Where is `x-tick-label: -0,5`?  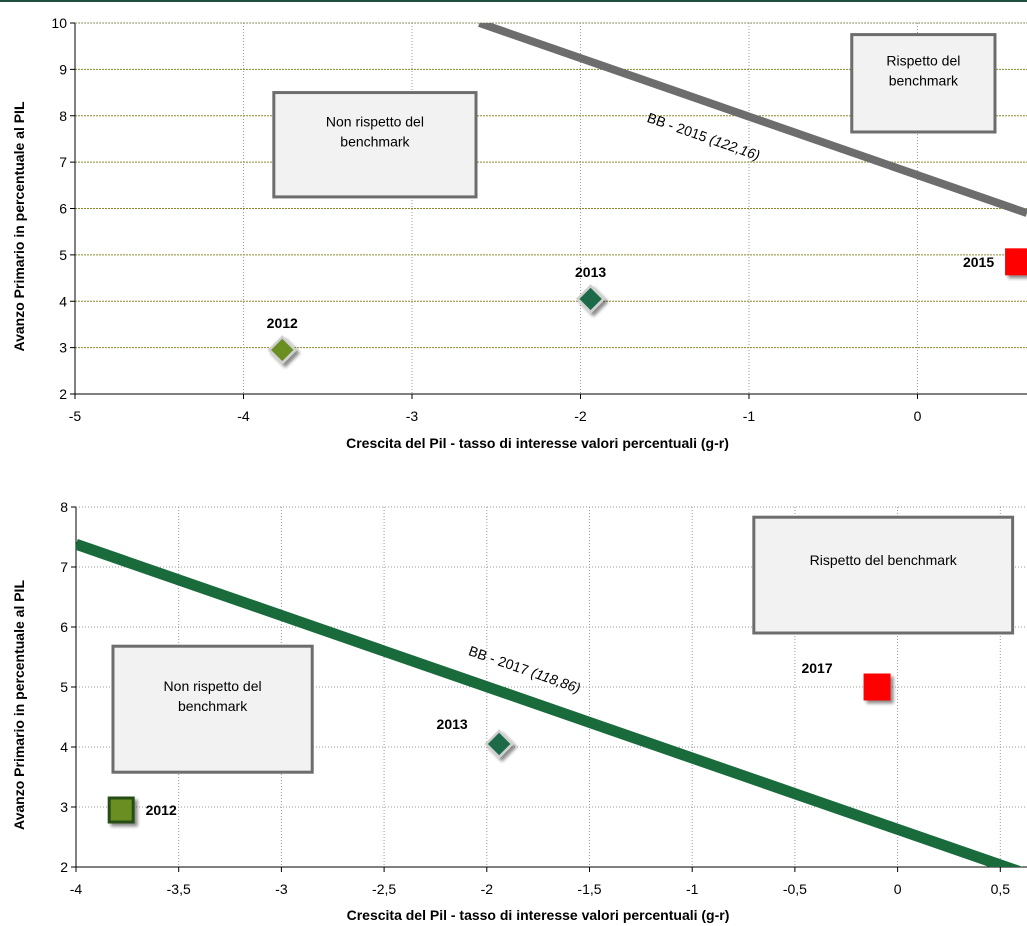 x-tick-label: -0,5 is located at coordinates (795, 889).